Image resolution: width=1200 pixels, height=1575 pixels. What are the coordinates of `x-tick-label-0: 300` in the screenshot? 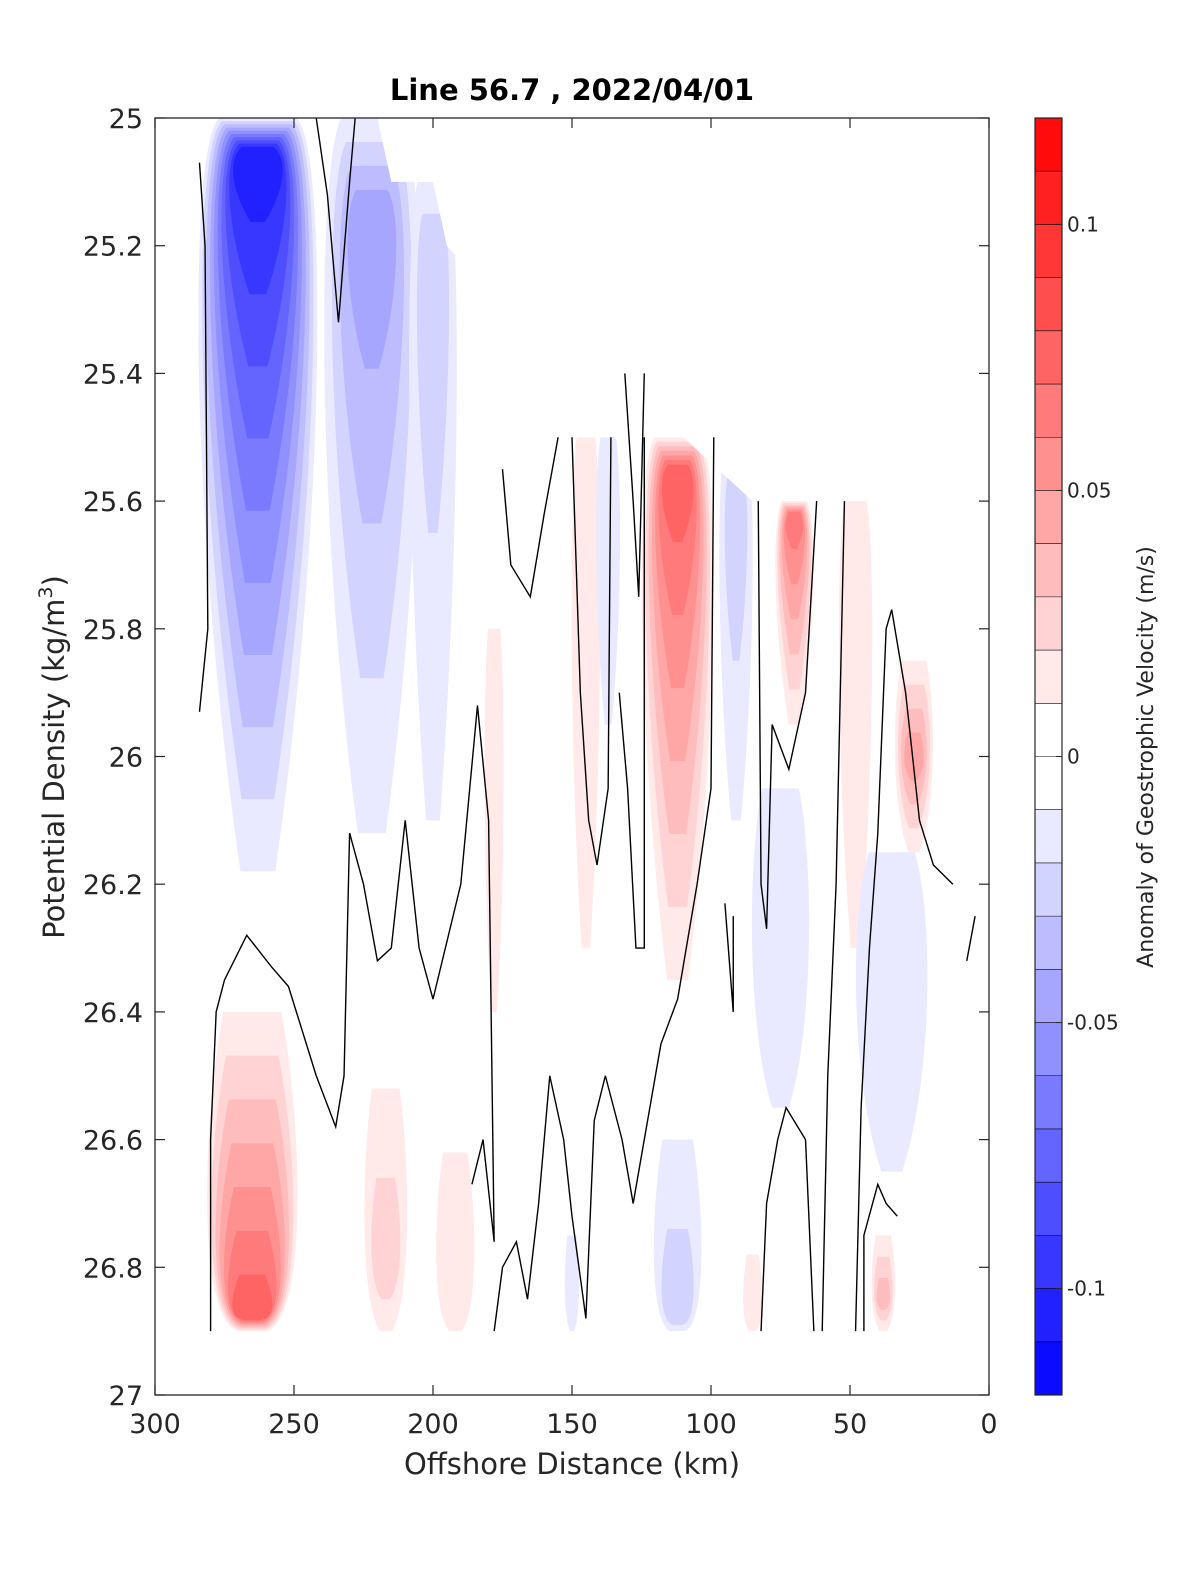 It's located at (155, 1424).